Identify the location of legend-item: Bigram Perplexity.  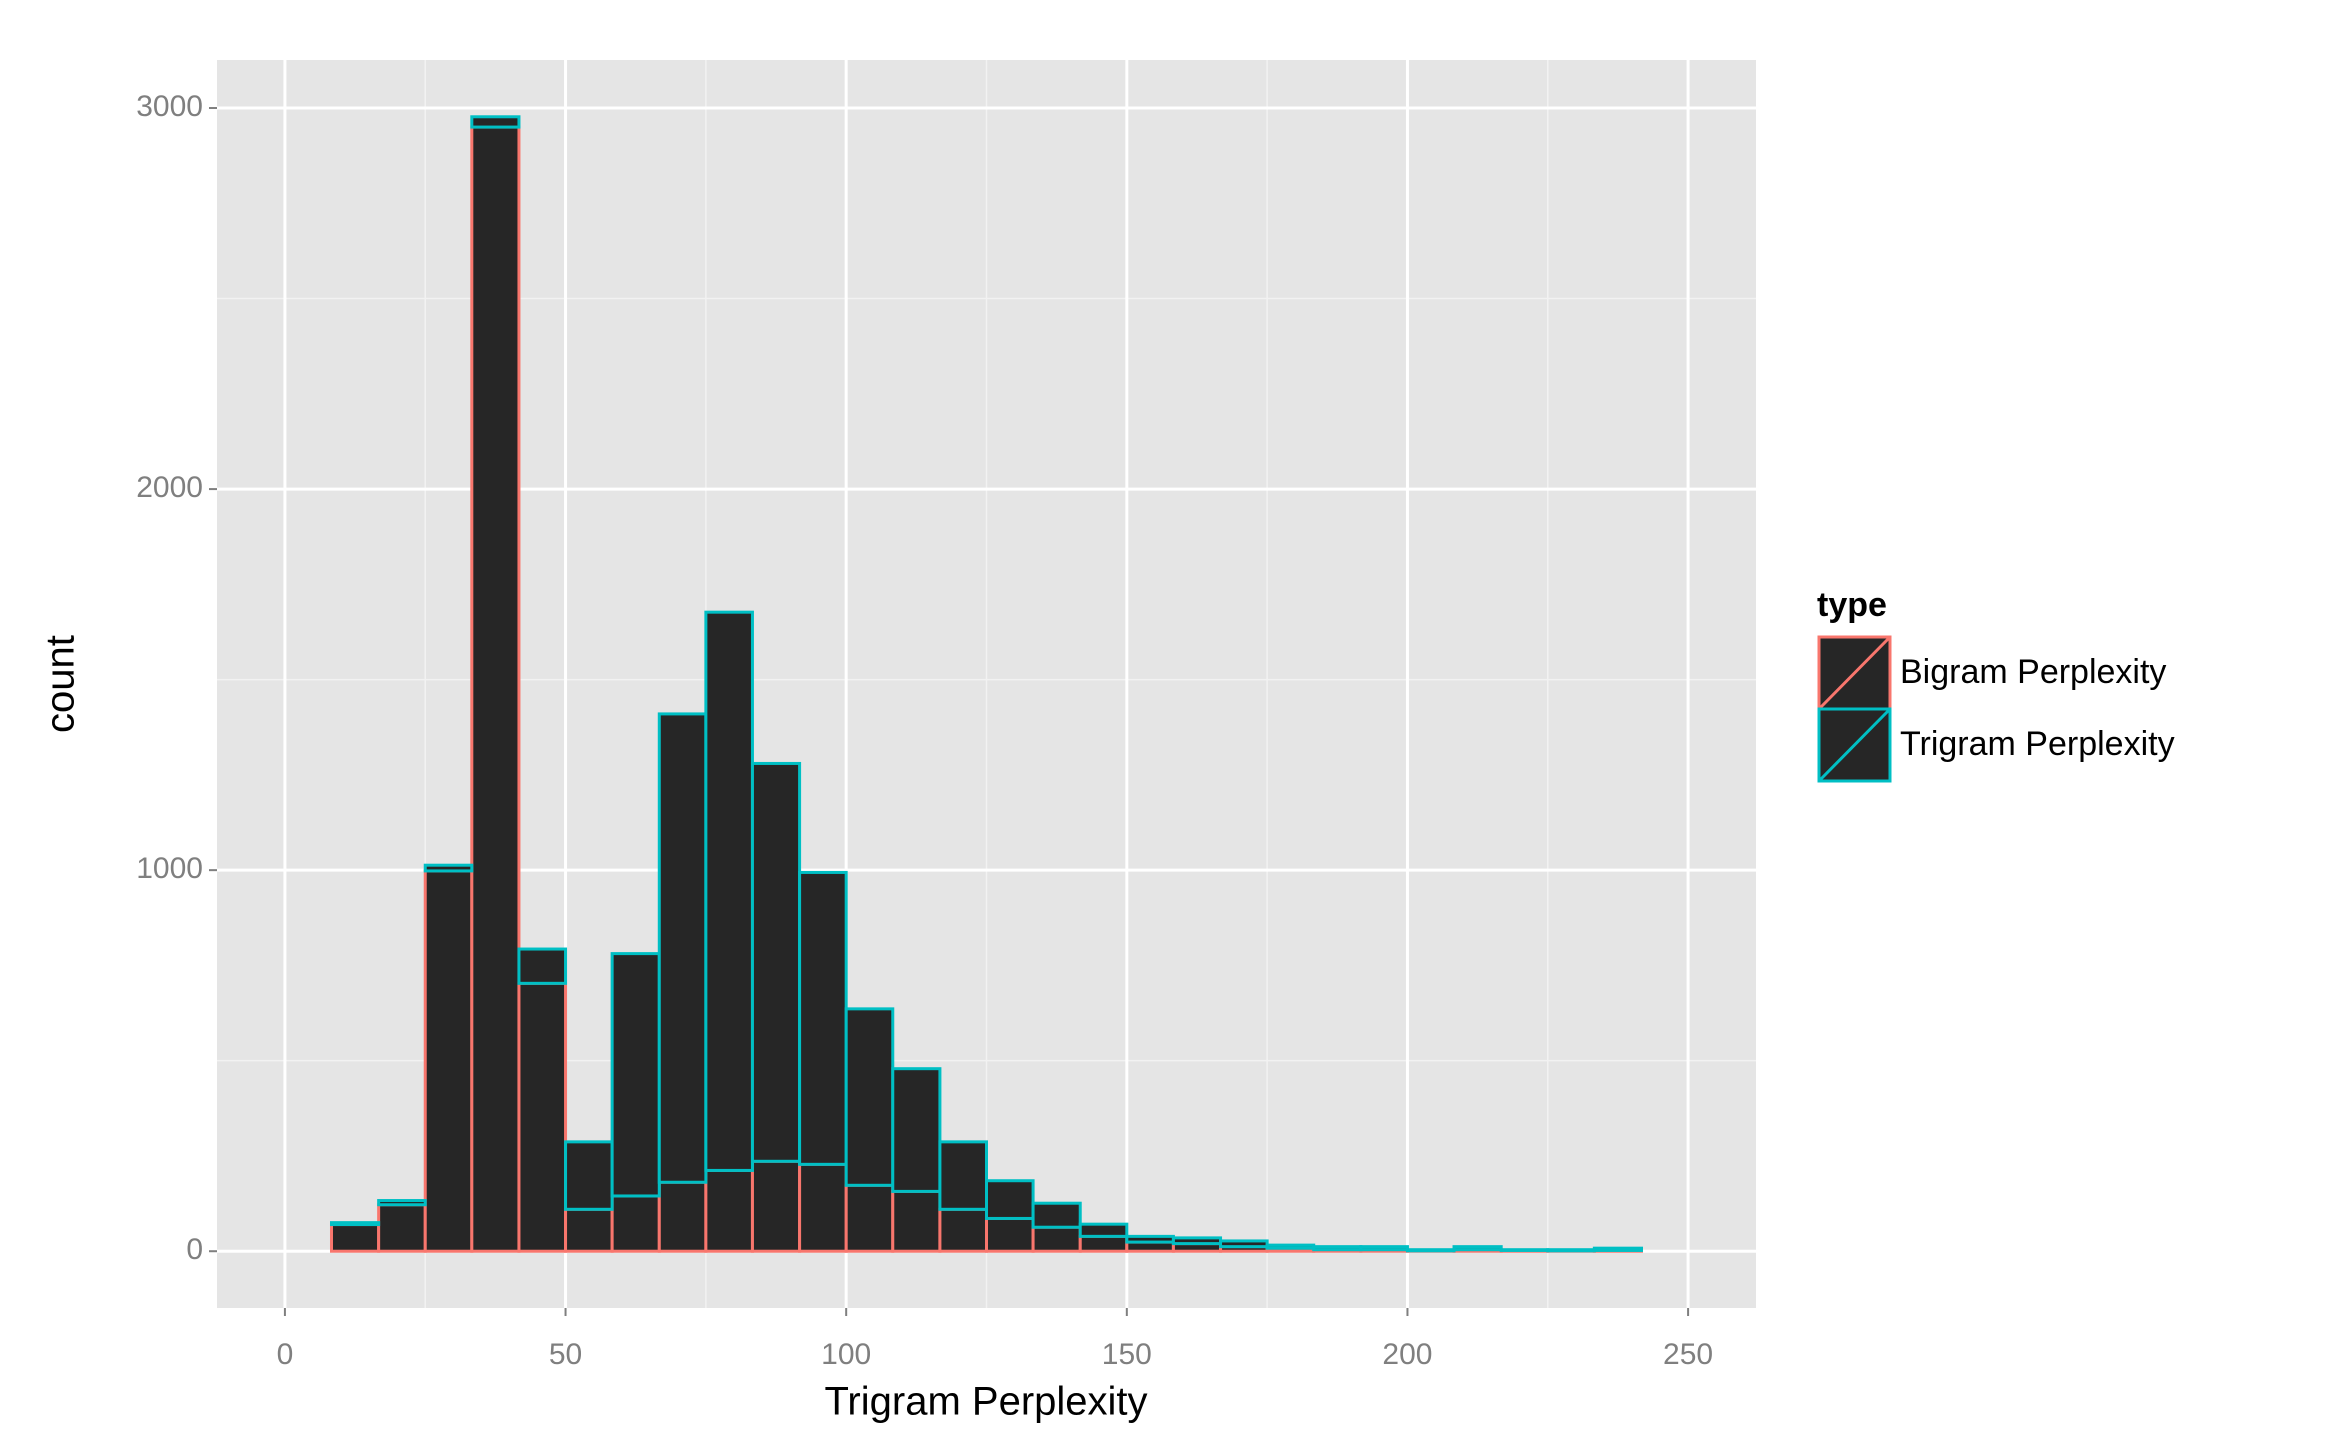
(1991, 673).